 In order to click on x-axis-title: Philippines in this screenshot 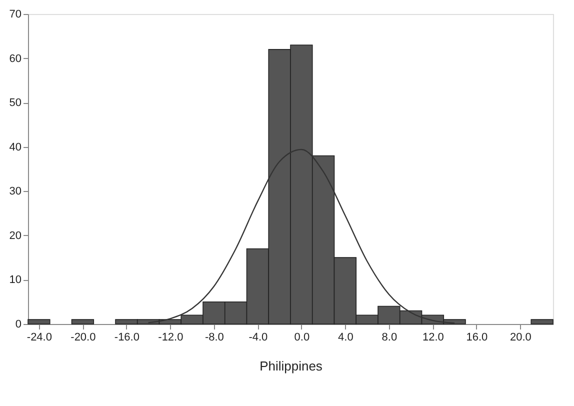, I will do `click(291, 366)`.